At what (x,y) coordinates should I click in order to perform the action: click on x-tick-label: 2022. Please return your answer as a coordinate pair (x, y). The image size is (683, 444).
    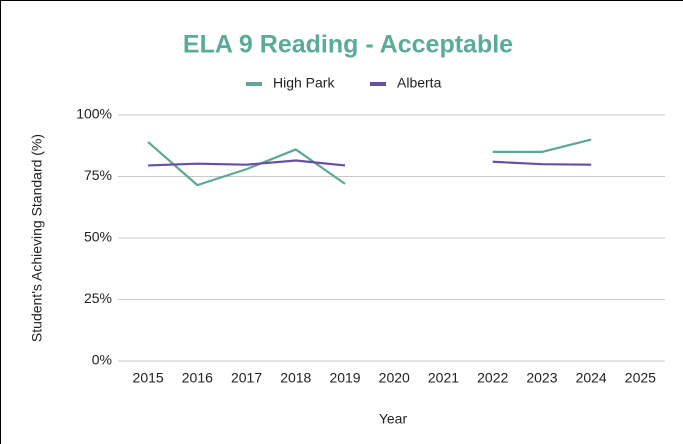
    Looking at the image, I should click on (492, 378).